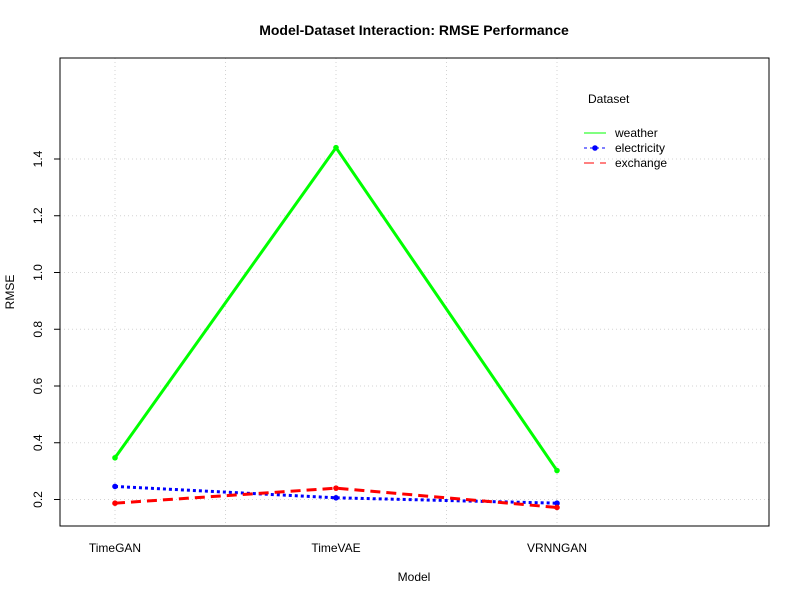  Describe the element at coordinates (45, 329) in the screenshot. I see `y-axis: 0.2 0.4 0.6 0.8 1.0 1.2 1.4` at that location.